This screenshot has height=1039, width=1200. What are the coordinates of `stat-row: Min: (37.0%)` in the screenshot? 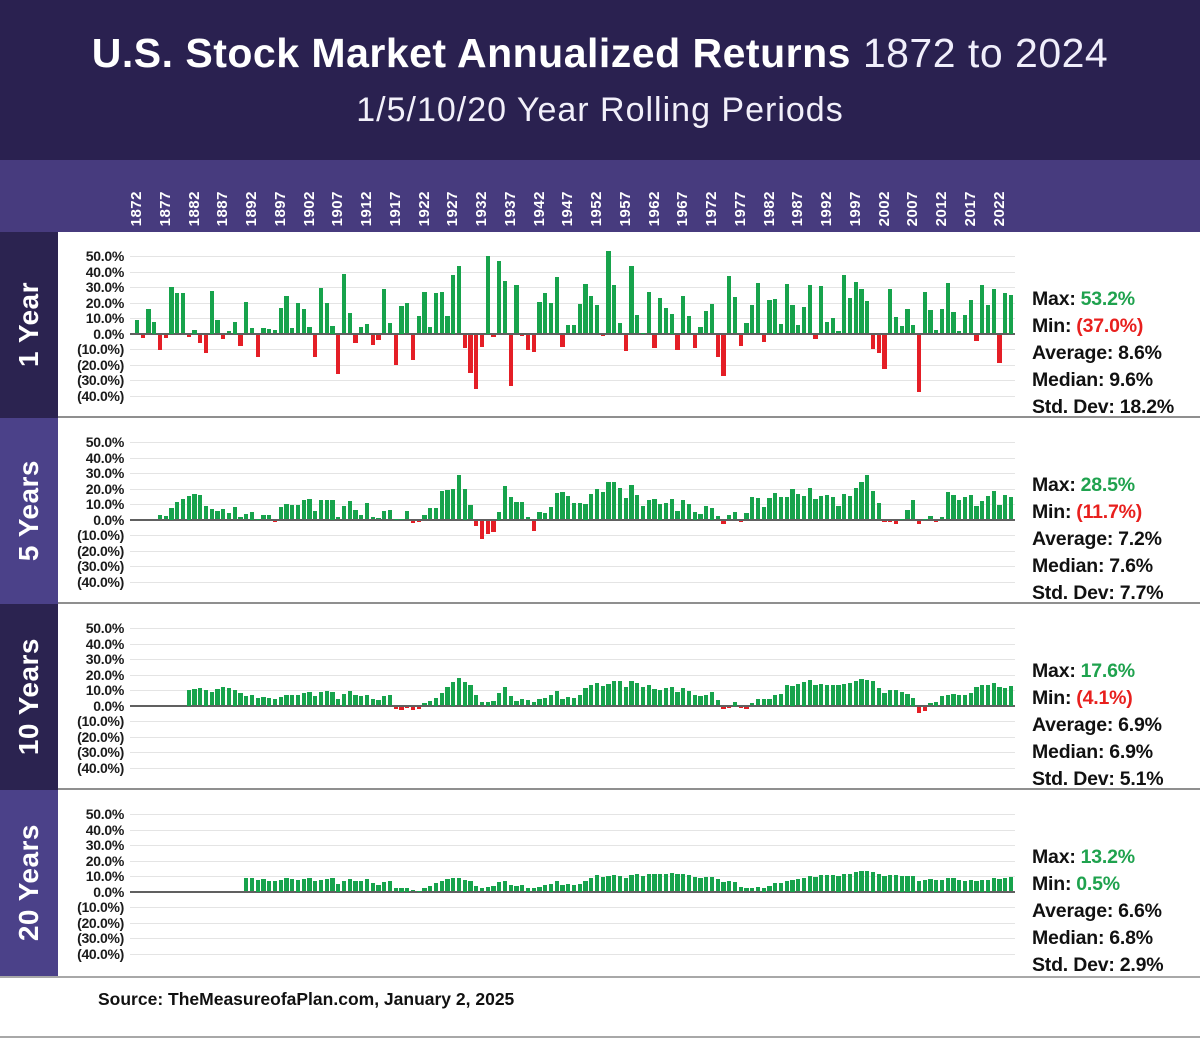 It's located at (1114, 326).